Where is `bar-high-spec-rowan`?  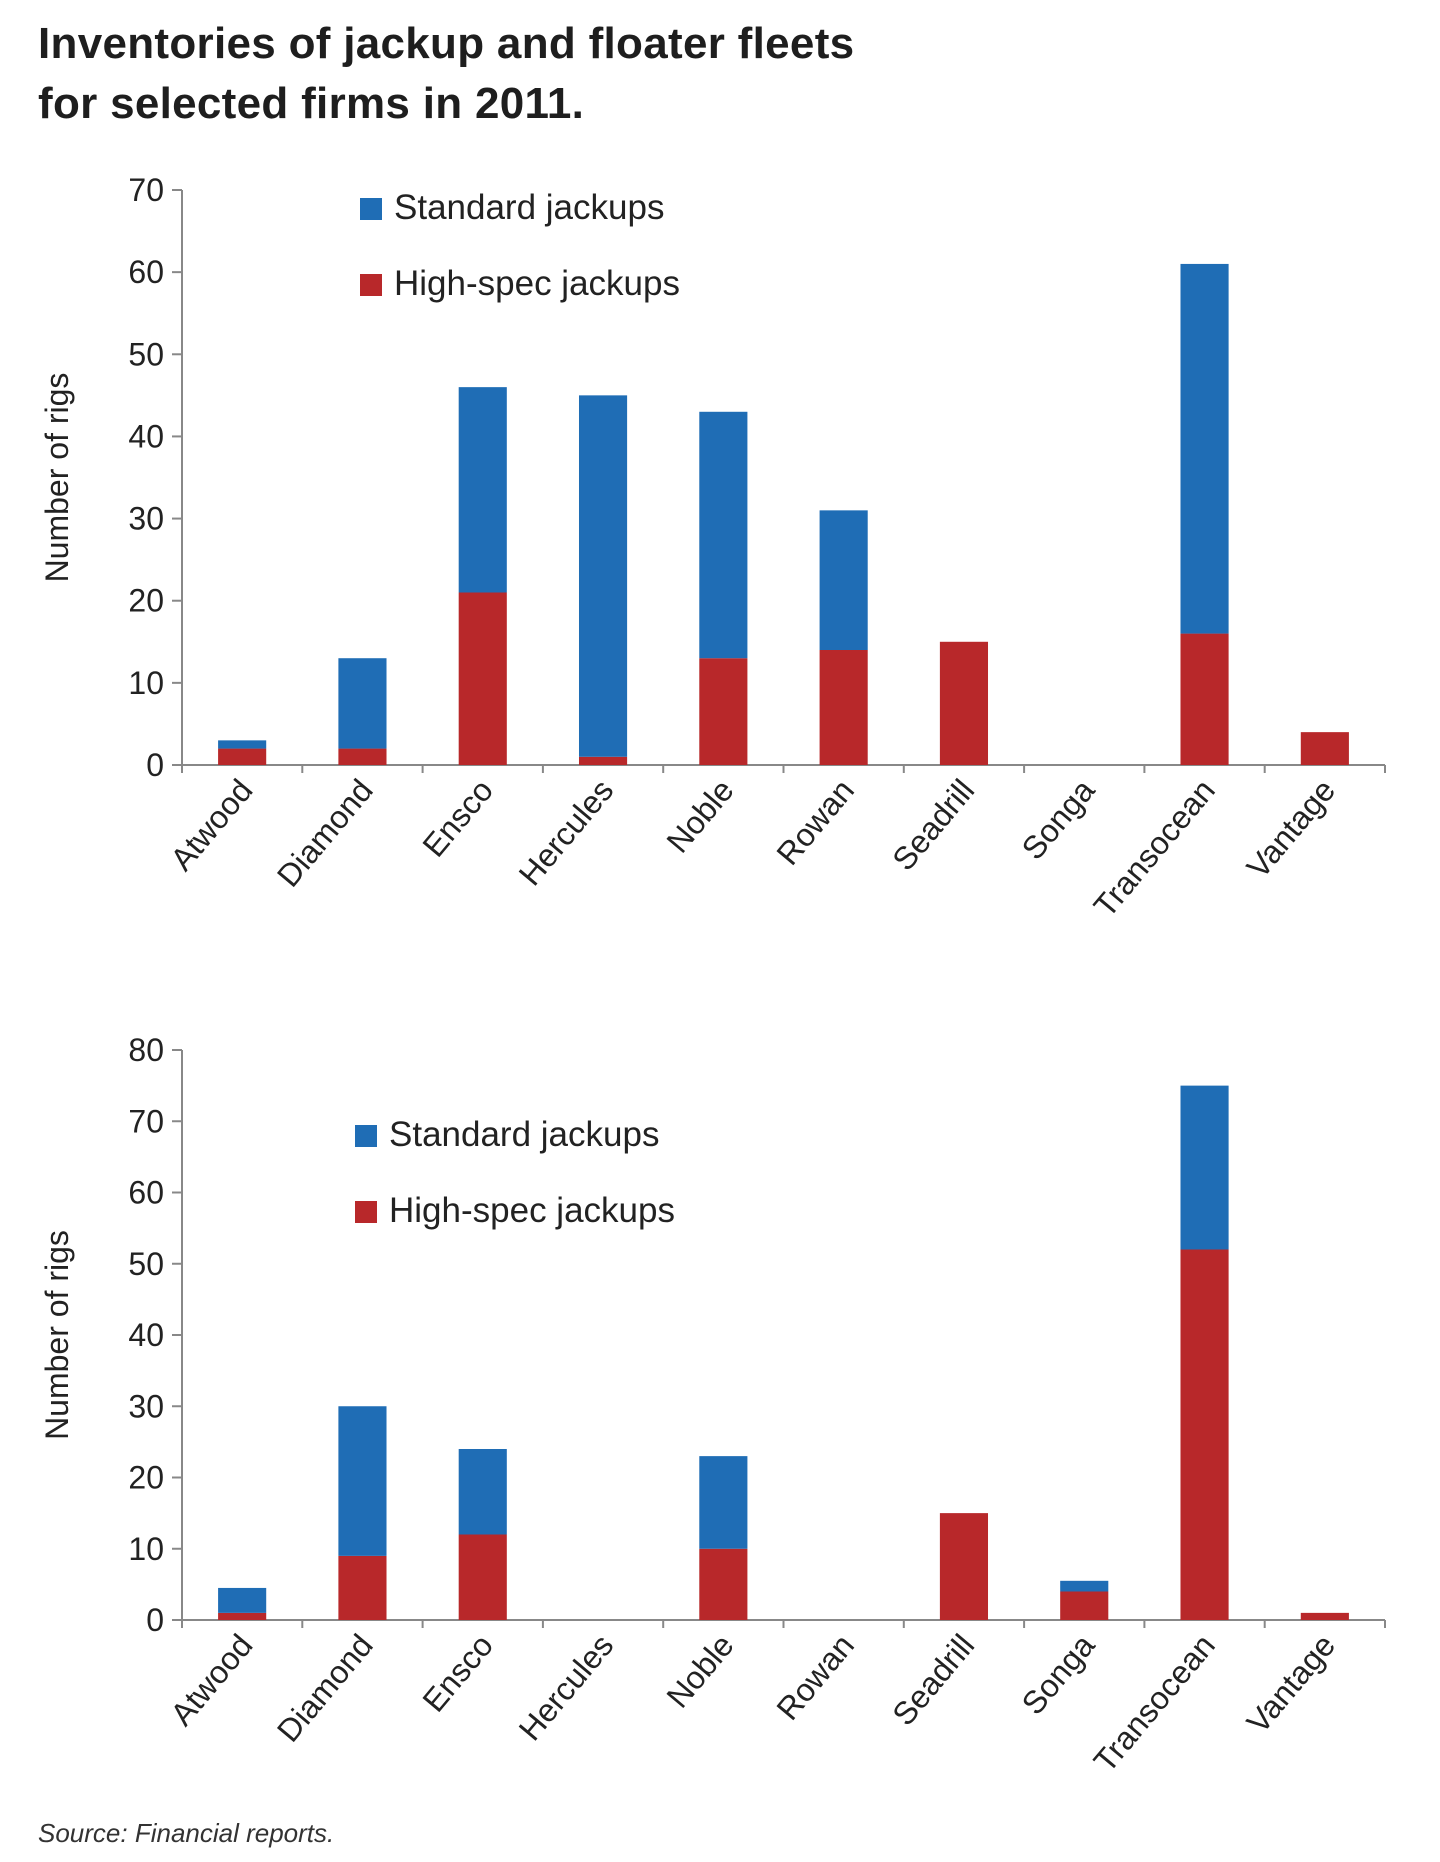
bar-high-spec-rowan is located at coordinates (843, 707).